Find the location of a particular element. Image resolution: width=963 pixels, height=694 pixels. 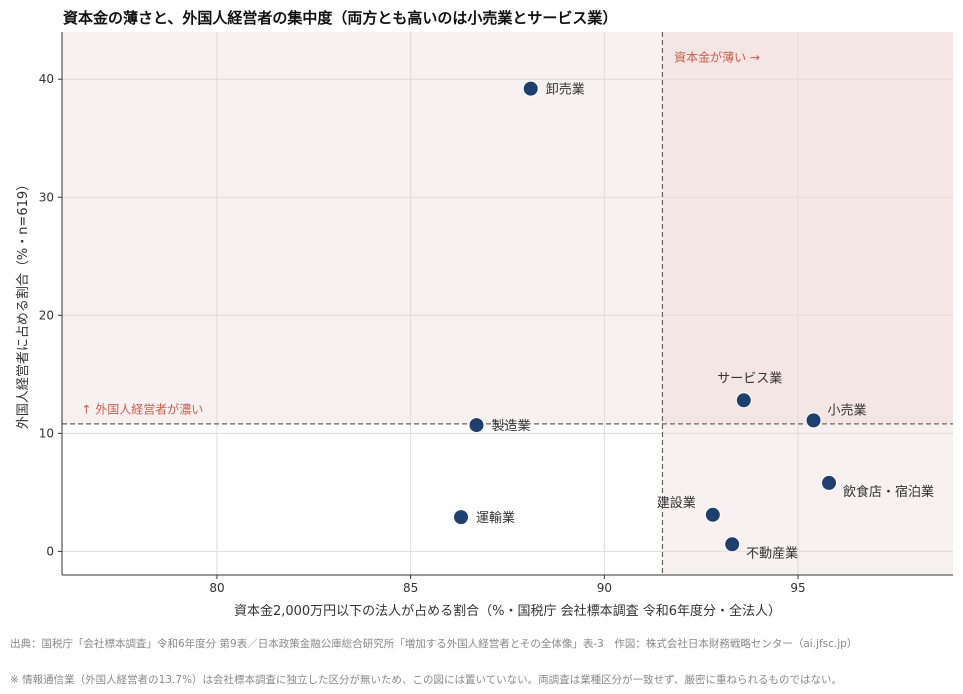

y-tick-label: 30 is located at coordinates (46, 197).